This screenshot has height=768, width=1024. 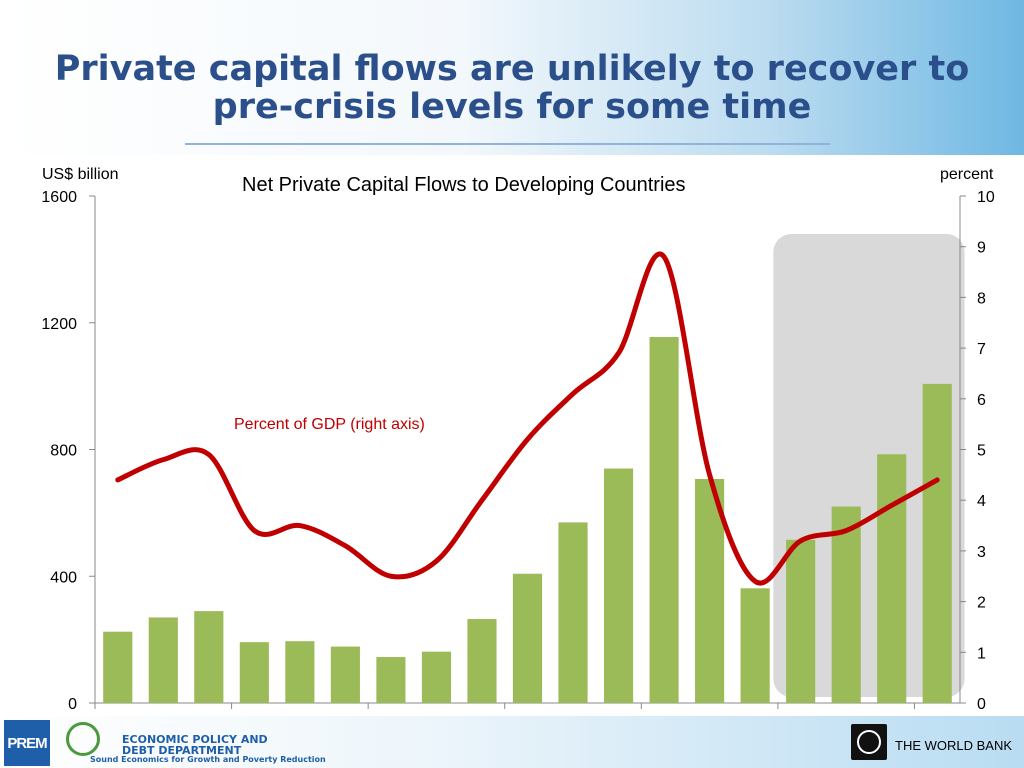 What do you see at coordinates (507, 144) in the screenshot?
I see `title-divider` at bounding box center [507, 144].